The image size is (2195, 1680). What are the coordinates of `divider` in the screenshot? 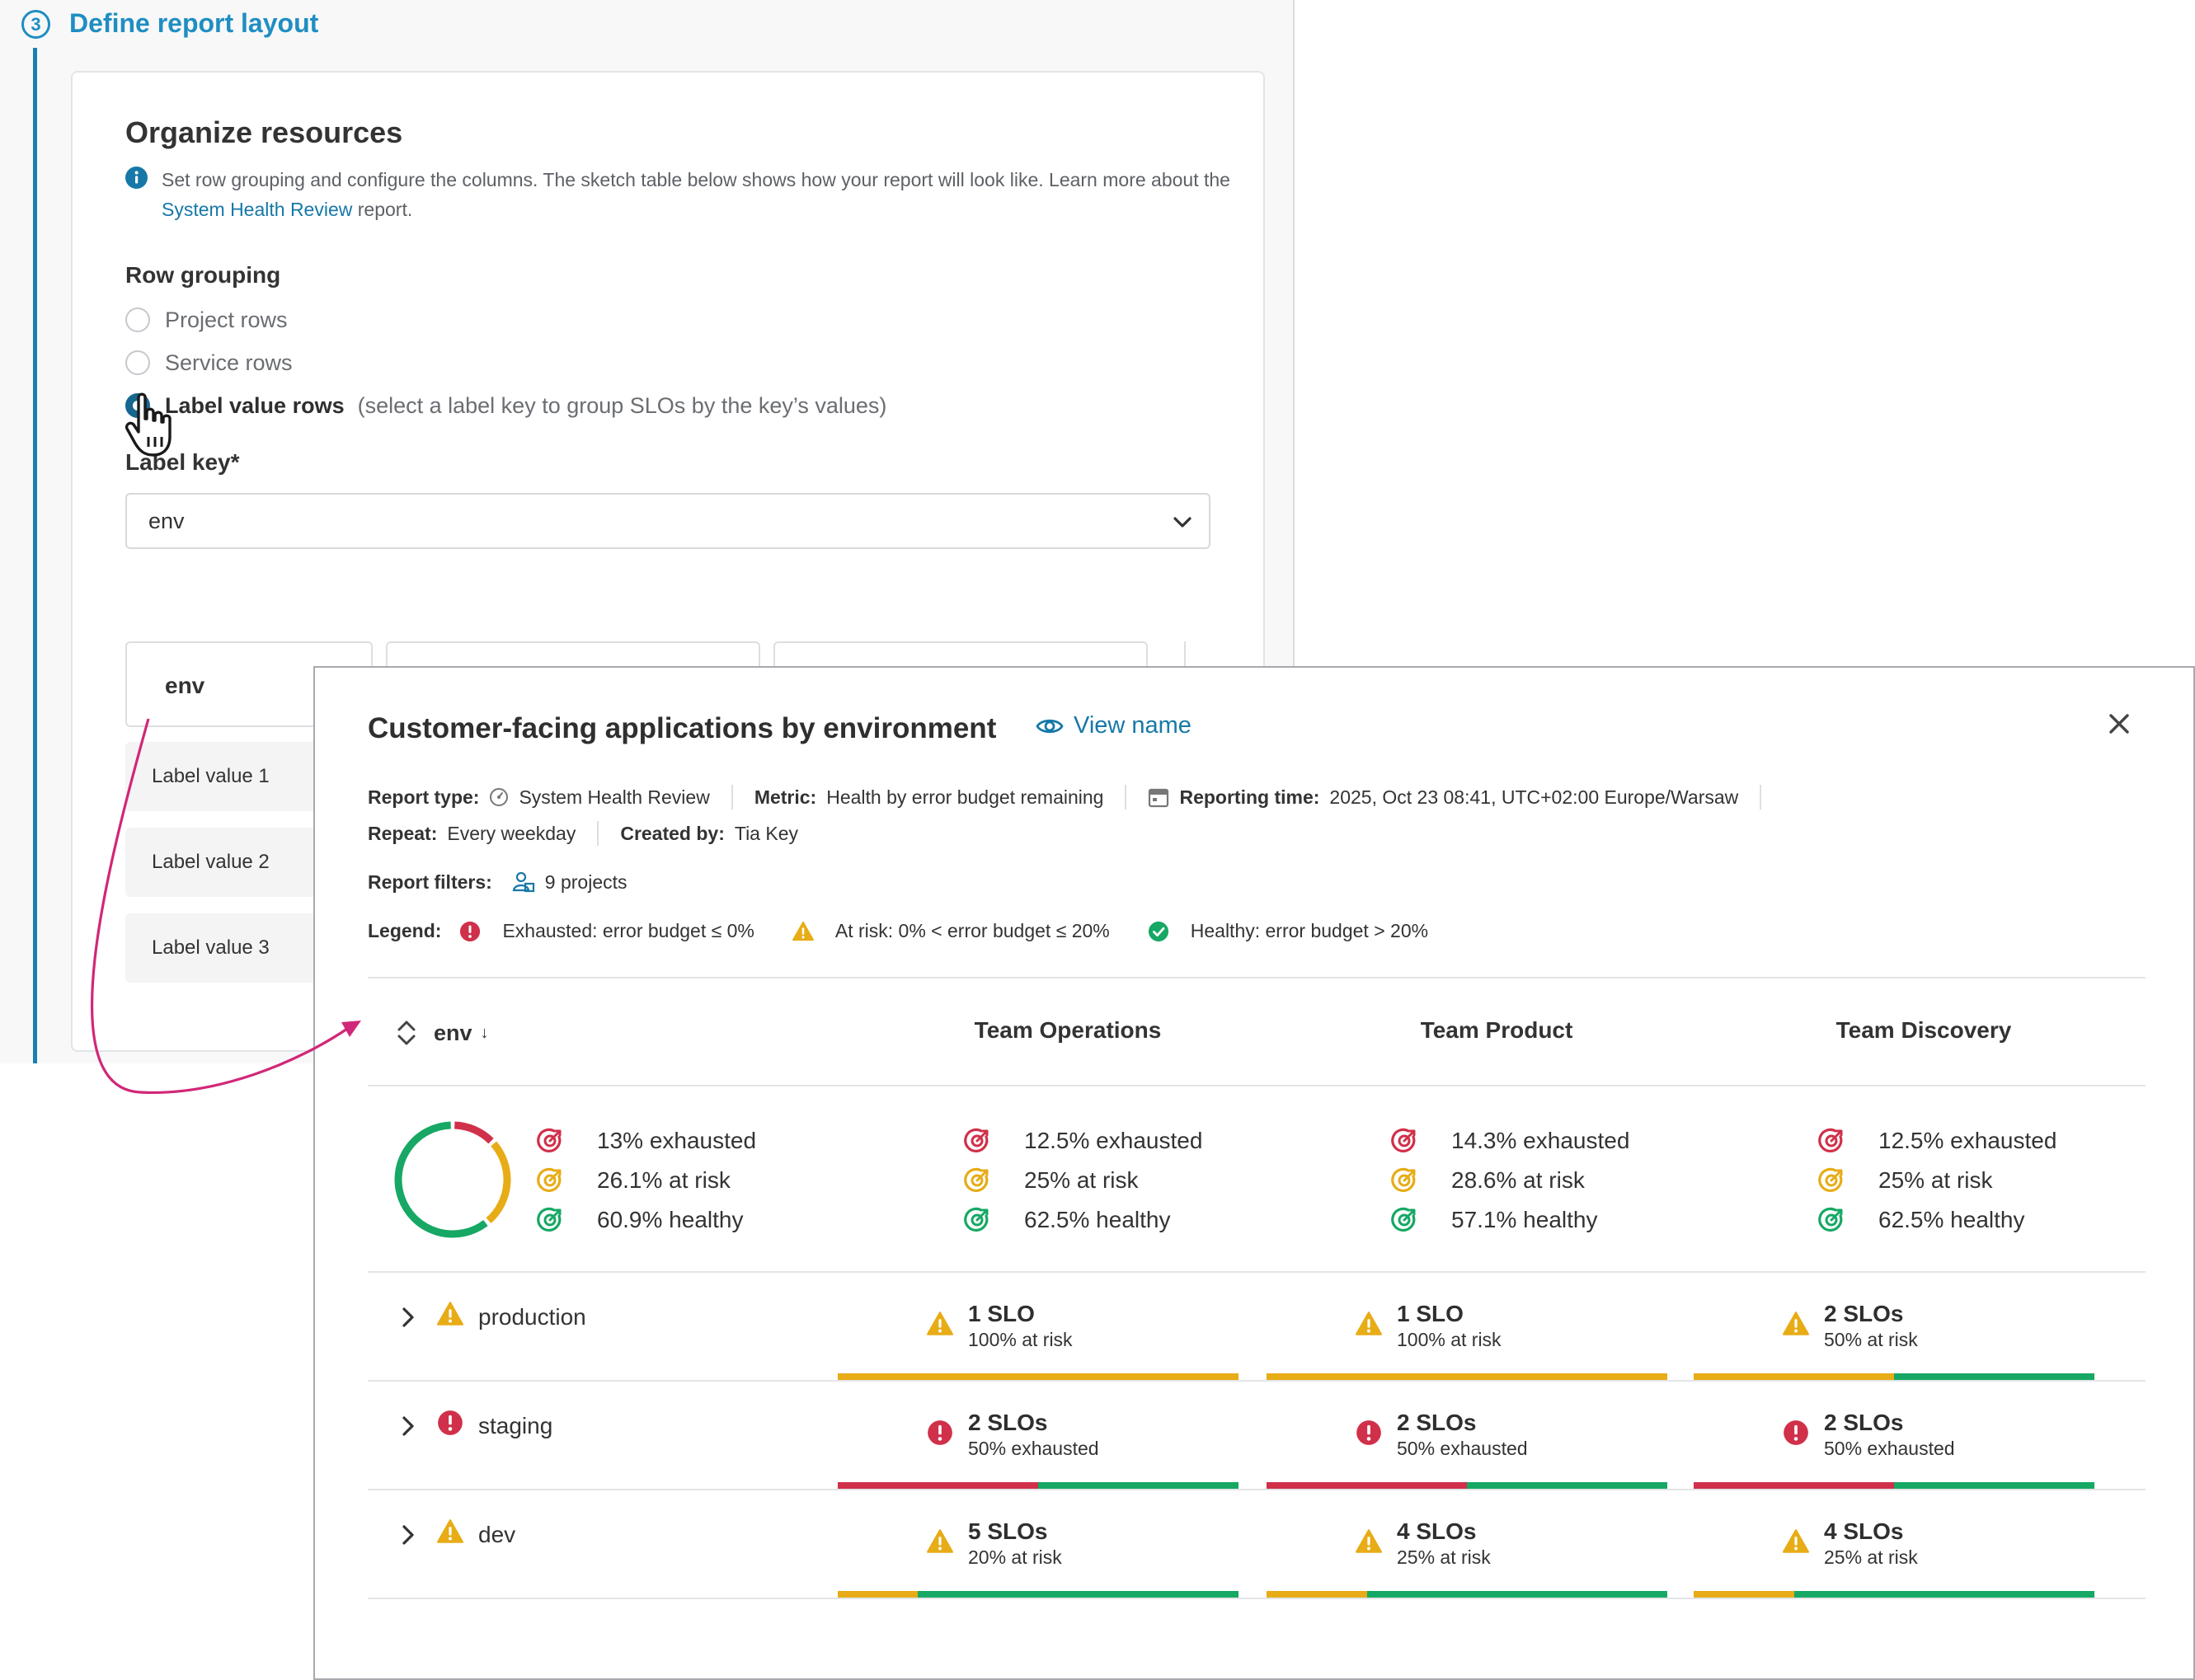 It's located at (1257, 977).